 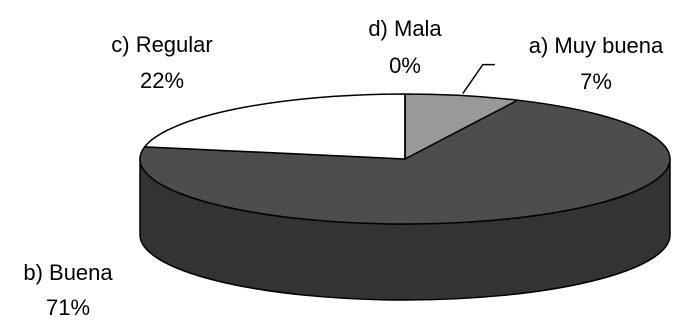 What do you see at coordinates (68, 272) in the screenshot?
I see `slice-label-buena: b) Buena` at bounding box center [68, 272].